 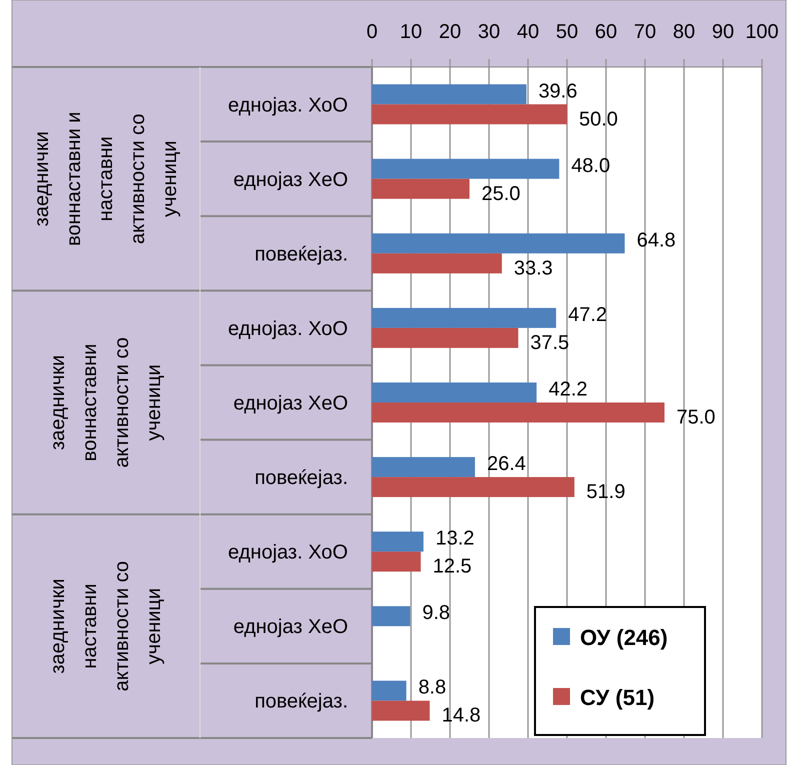 I want to click on legend-label: ОУ (246), so click(x=624, y=637).